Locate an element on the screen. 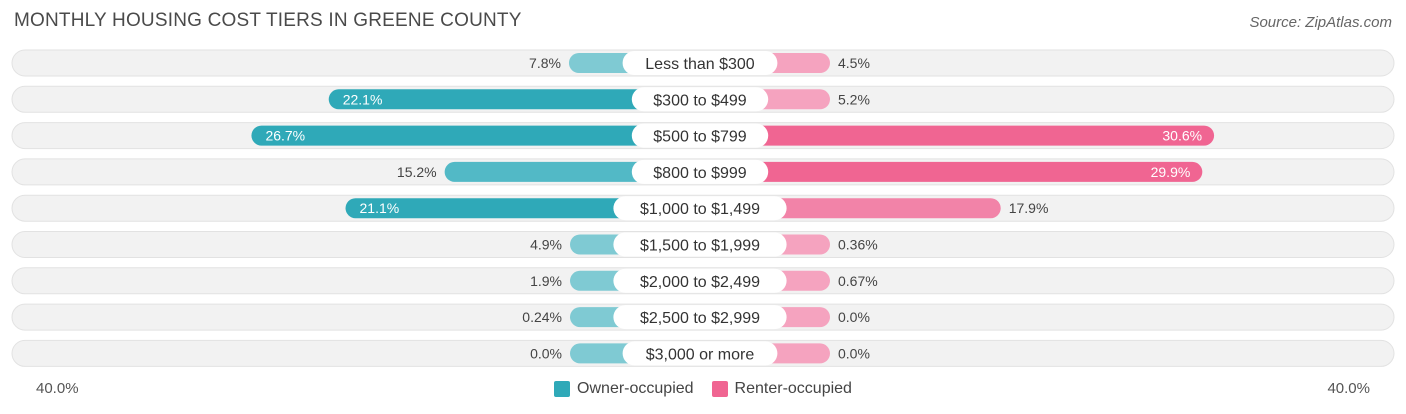 This screenshot has width=1406, height=414. legend-item-owner: Owner-occupied is located at coordinates (624, 389).